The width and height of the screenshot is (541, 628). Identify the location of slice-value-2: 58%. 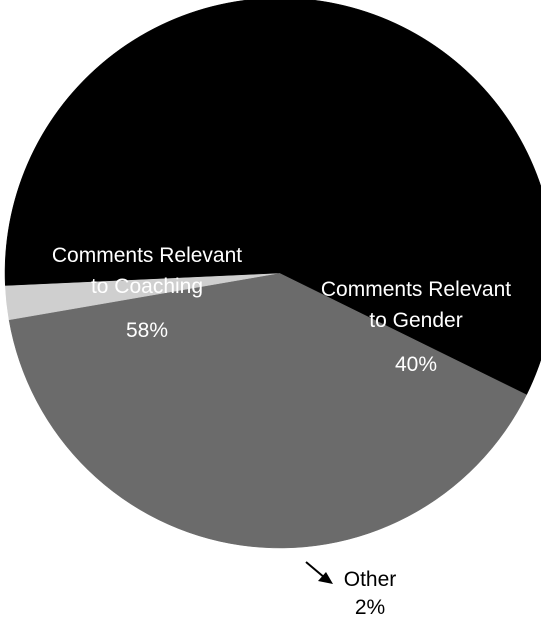
(147, 330).